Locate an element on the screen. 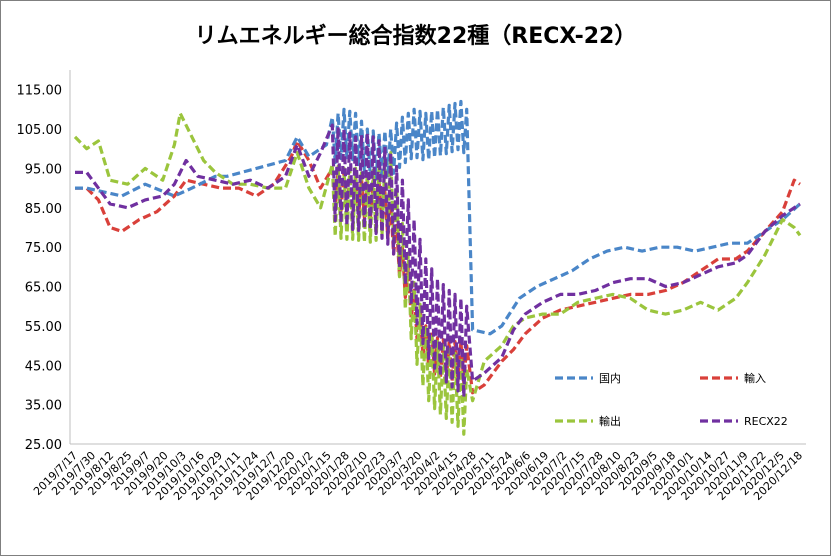 The width and height of the screenshot is (831, 556). y-tick-label: 95.00 is located at coordinates (43, 169).